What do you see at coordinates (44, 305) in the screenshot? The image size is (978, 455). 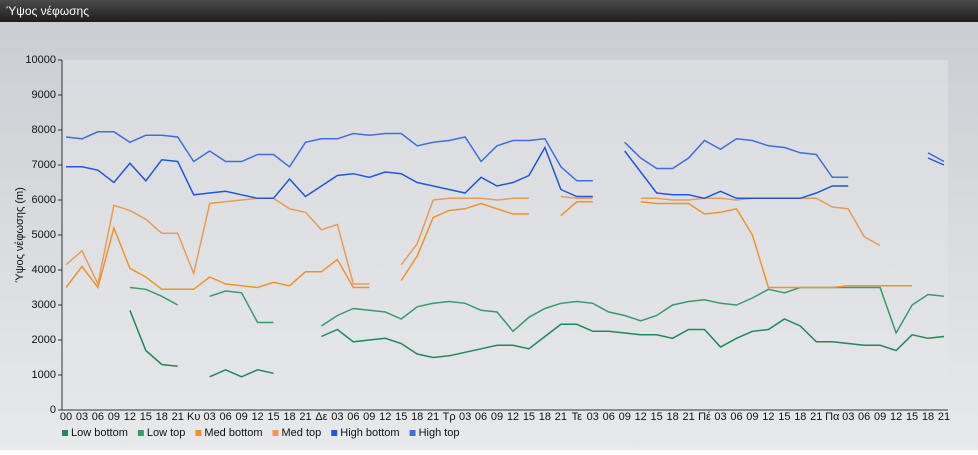 I see `y-tick-label: 3000` at bounding box center [44, 305].